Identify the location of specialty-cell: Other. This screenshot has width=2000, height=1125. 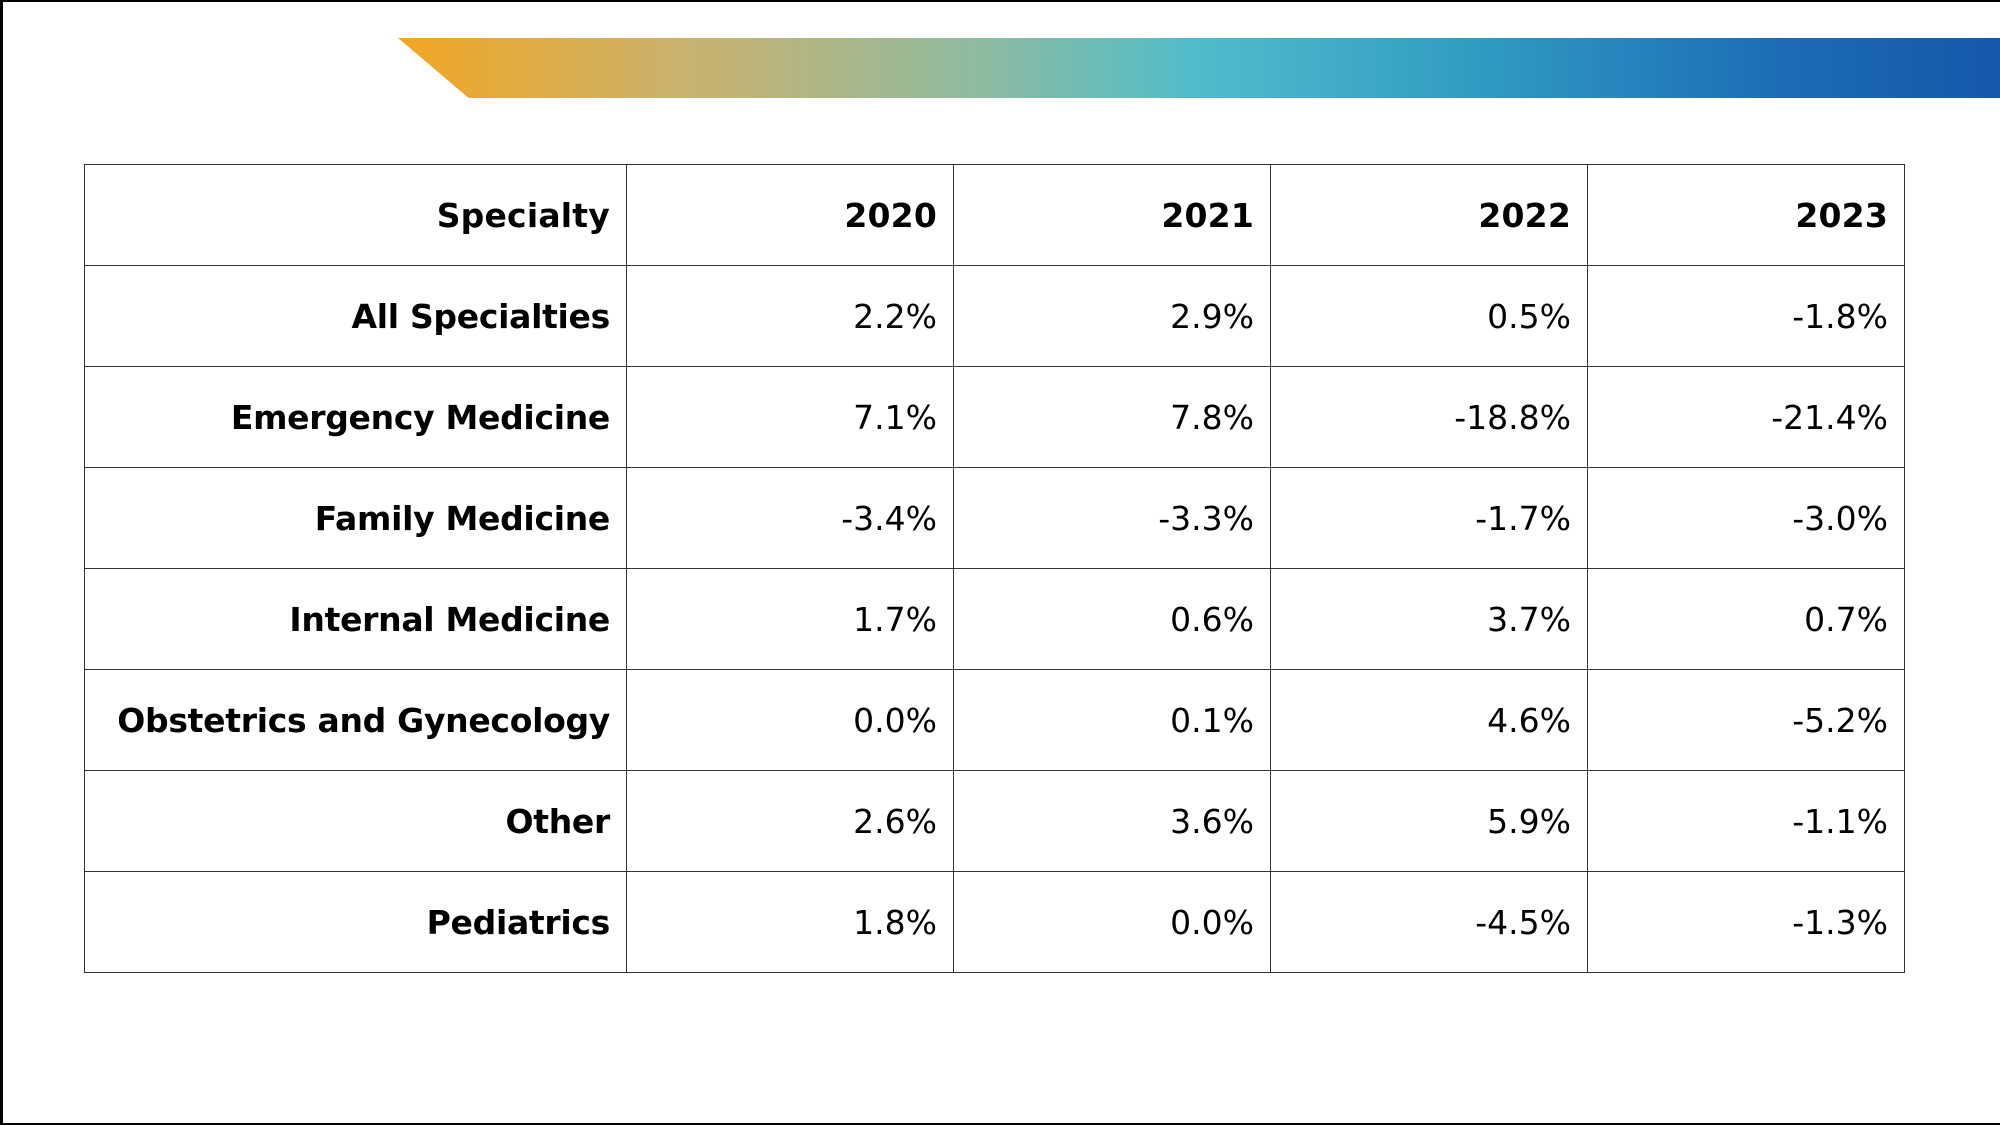
(355, 821).